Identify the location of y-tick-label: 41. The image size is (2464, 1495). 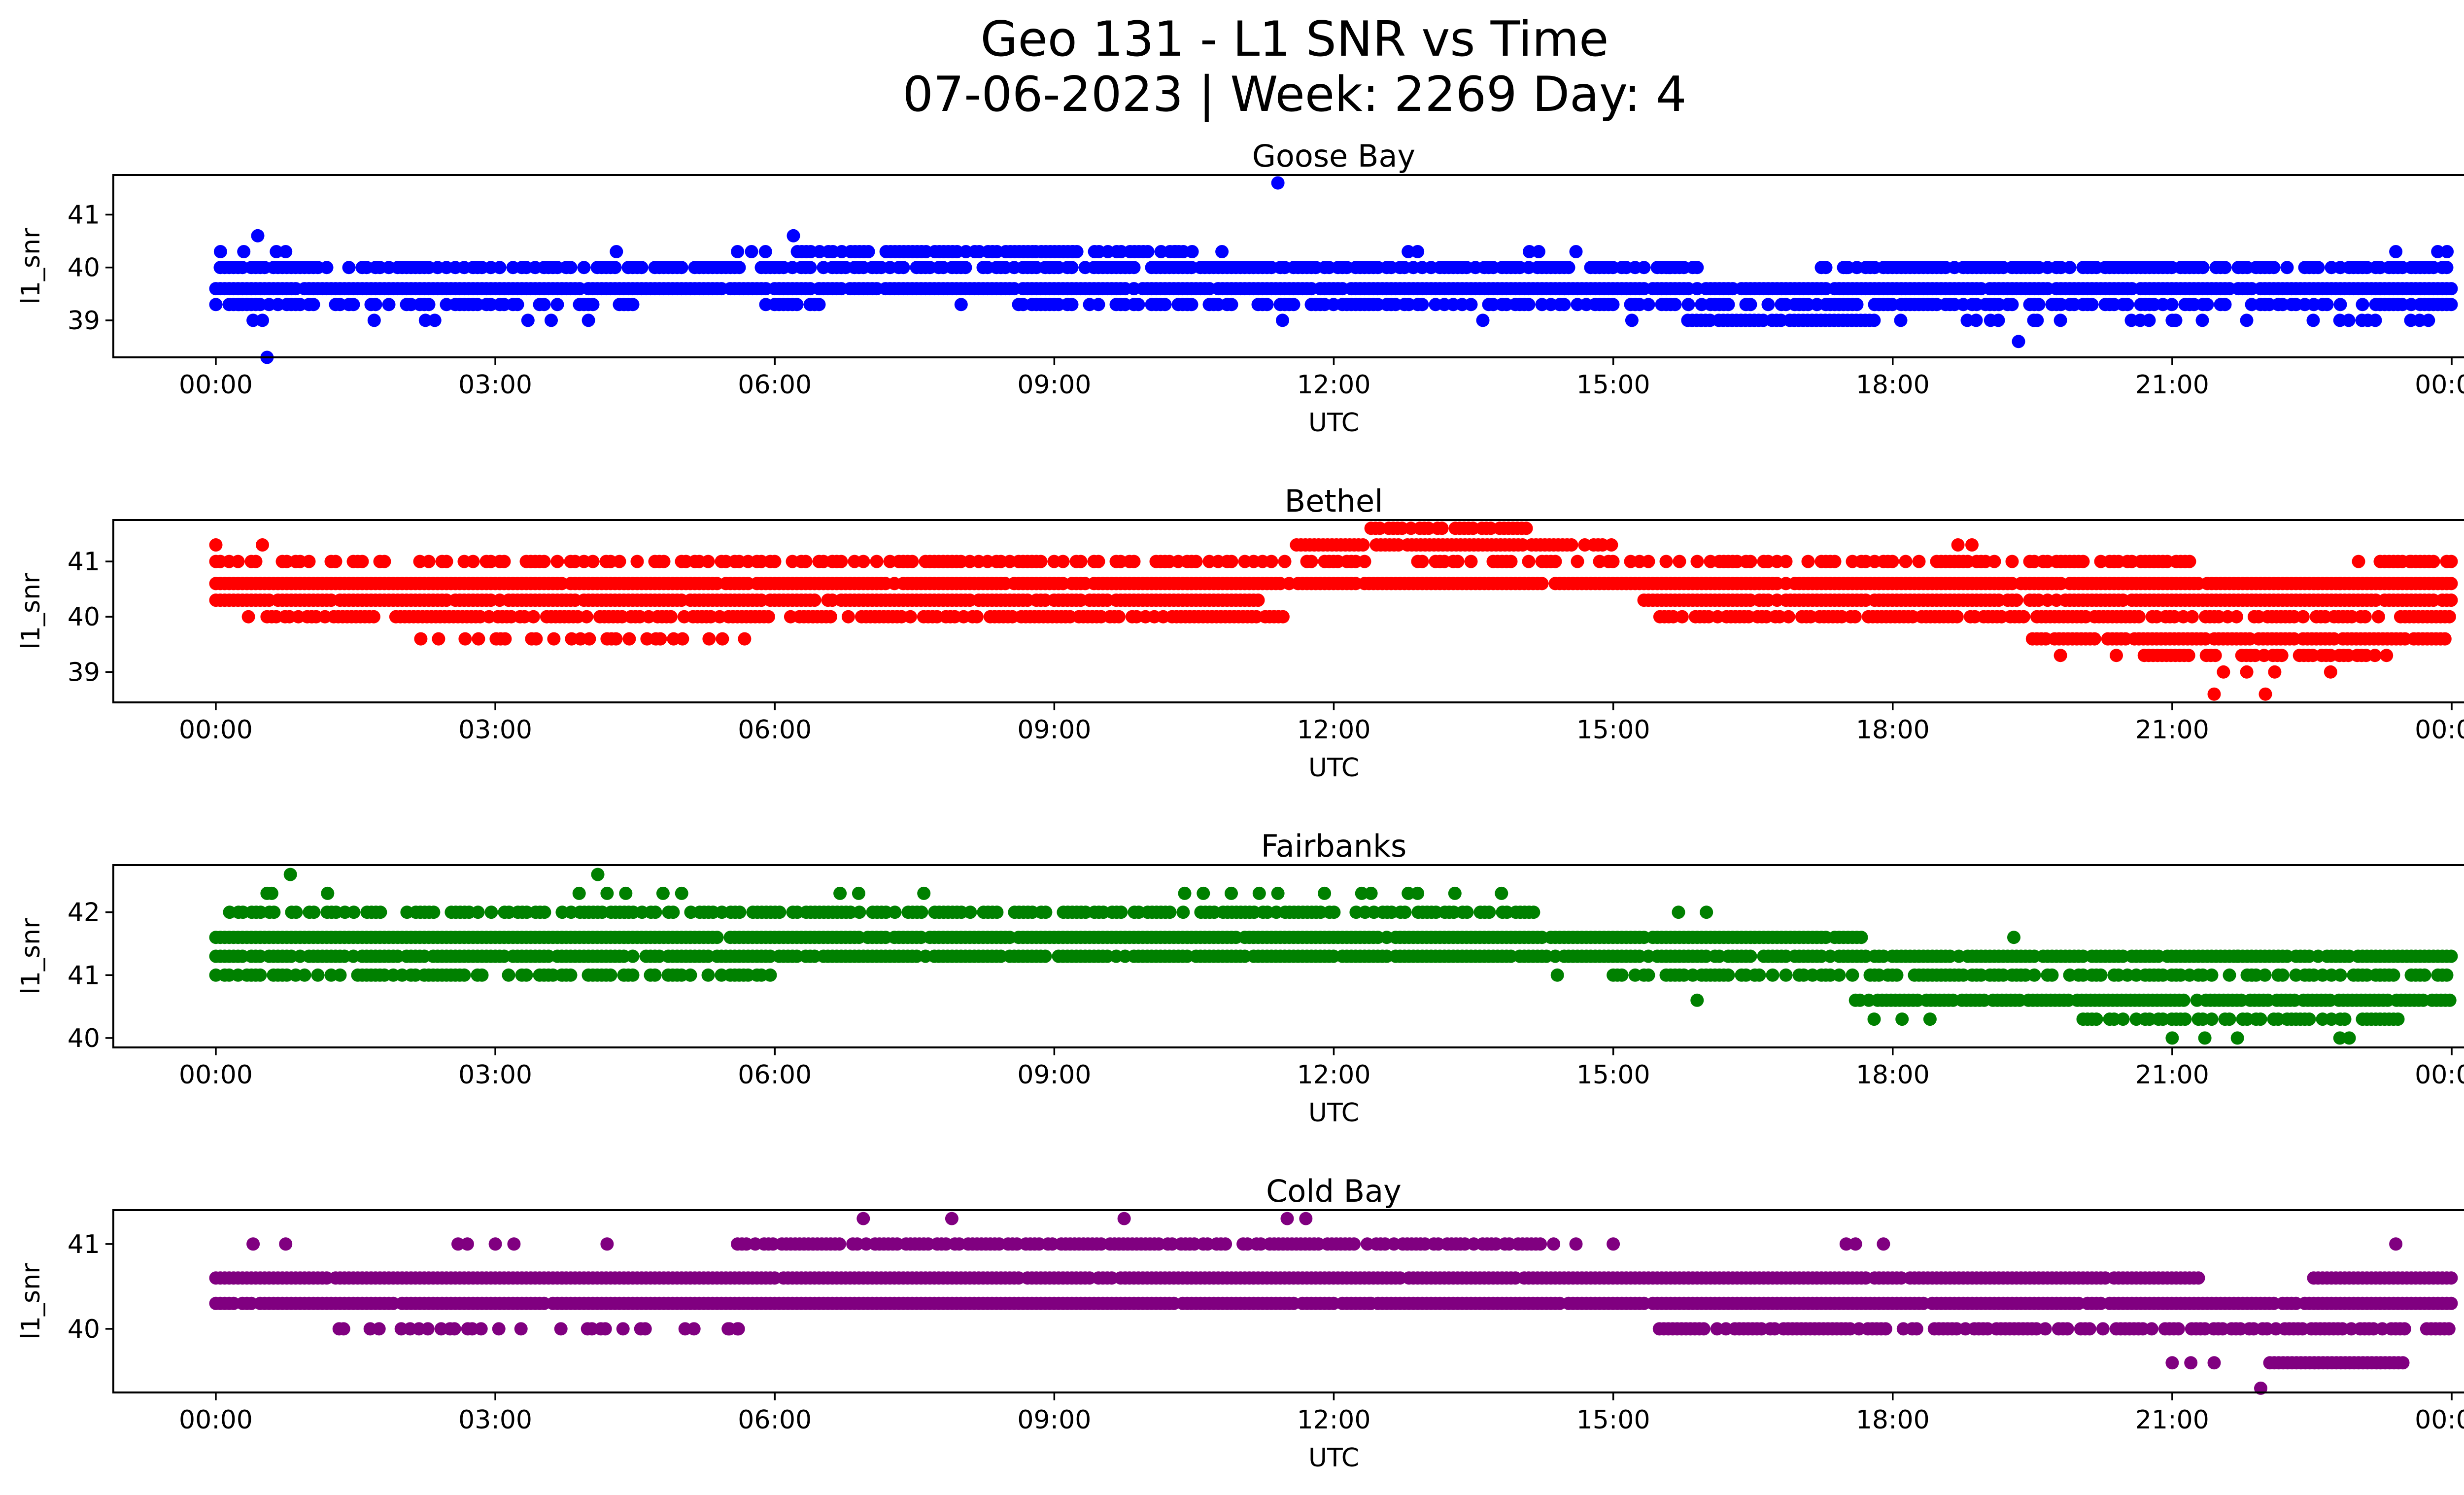
(84, 215).